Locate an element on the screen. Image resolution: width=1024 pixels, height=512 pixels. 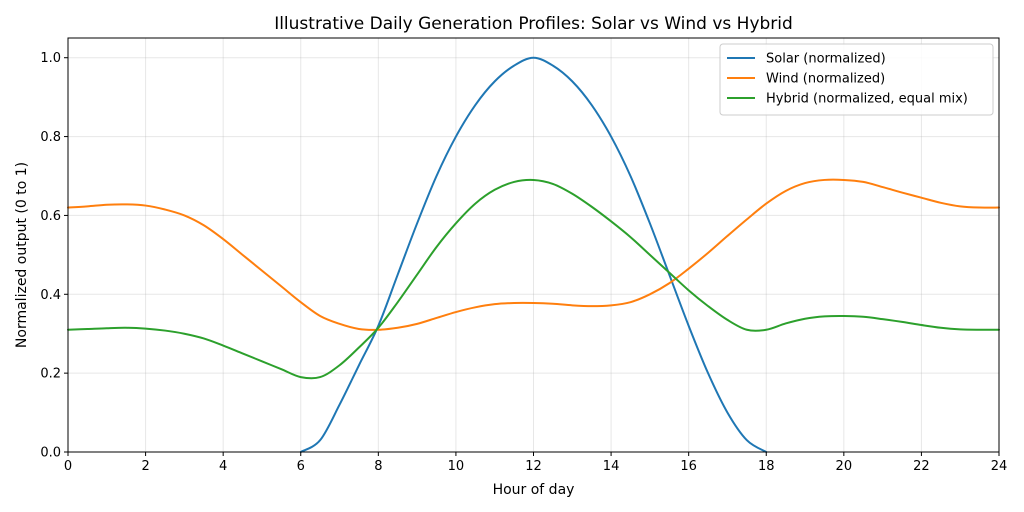
y-tick-label: 0.0 is located at coordinates (50, 453).